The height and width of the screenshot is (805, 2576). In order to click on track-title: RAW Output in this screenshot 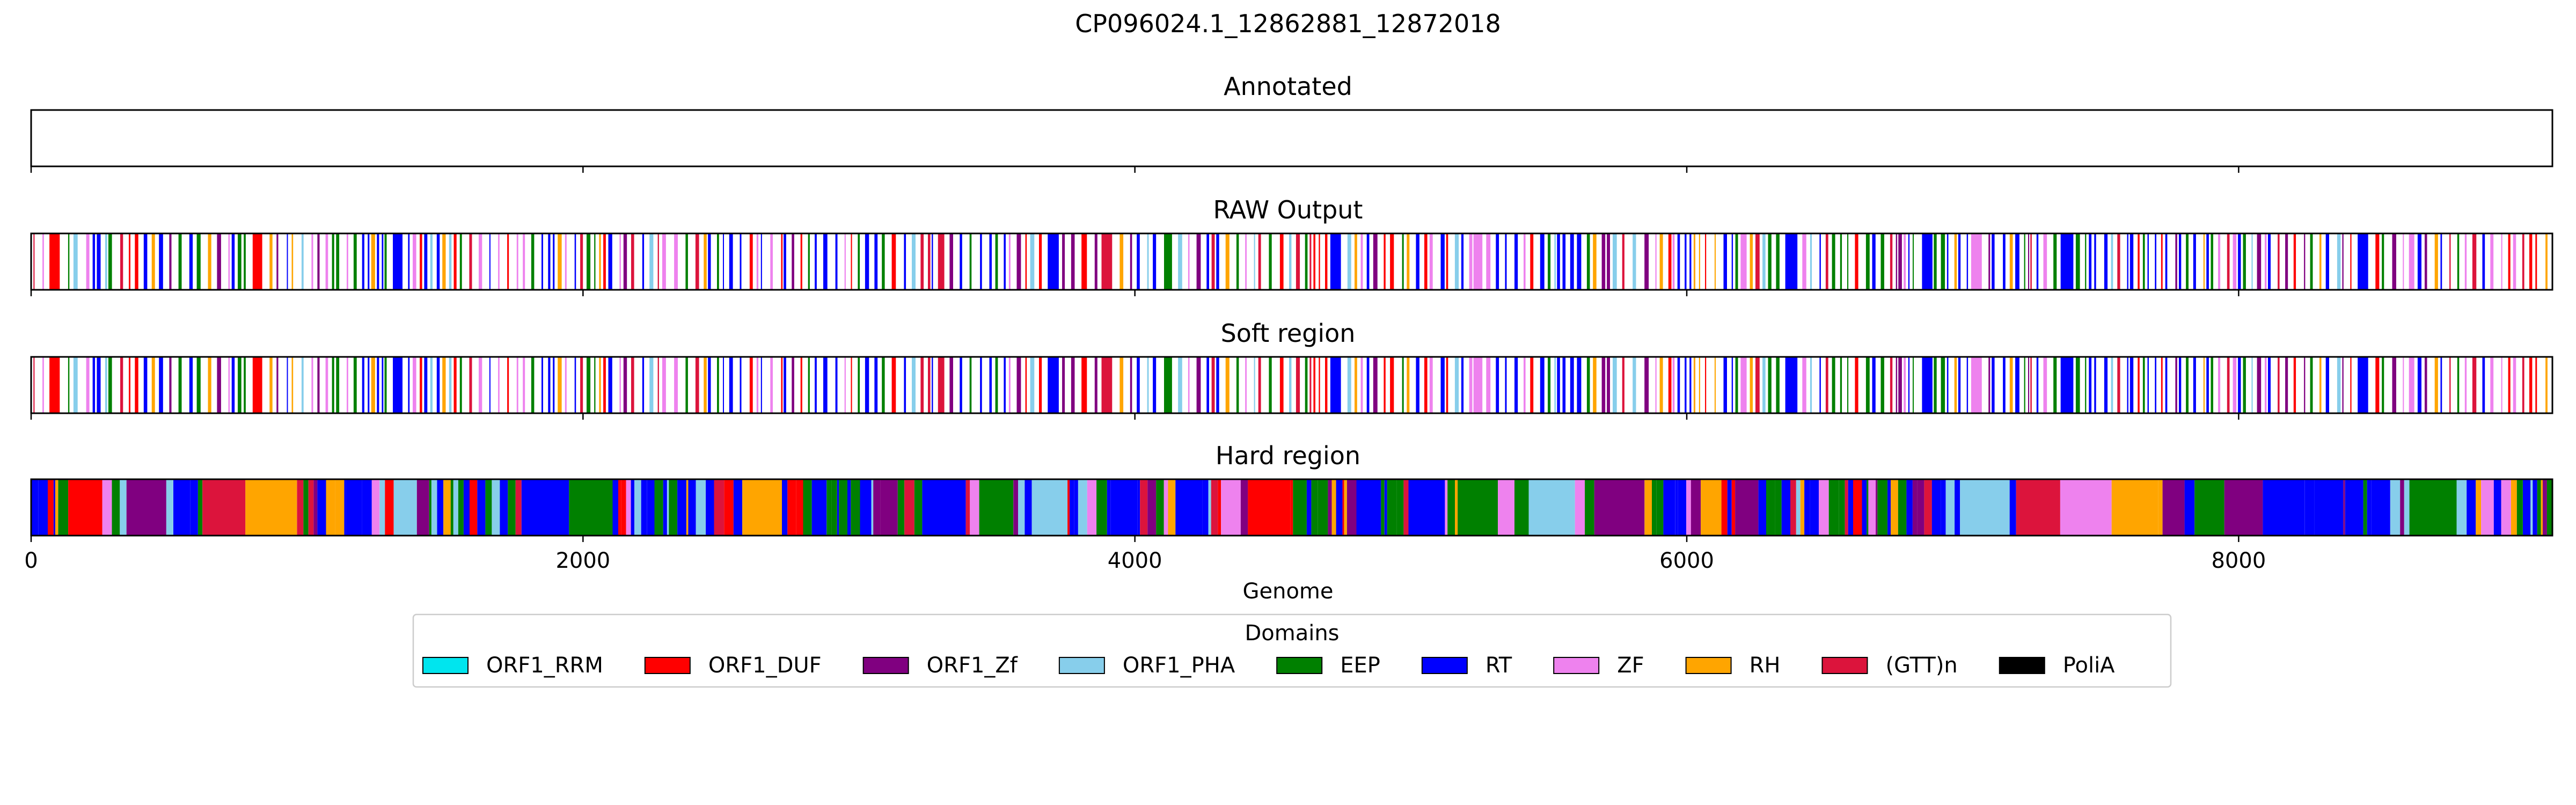, I will do `click(1288, 209)`.